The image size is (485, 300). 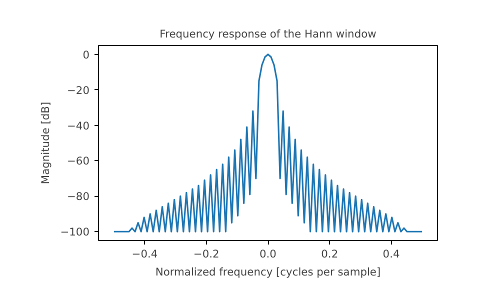 What do you see at coordinates (329, 254) in the screenshot?
I see `x-tick-label: 0.2` at bounding box center [329, 254].